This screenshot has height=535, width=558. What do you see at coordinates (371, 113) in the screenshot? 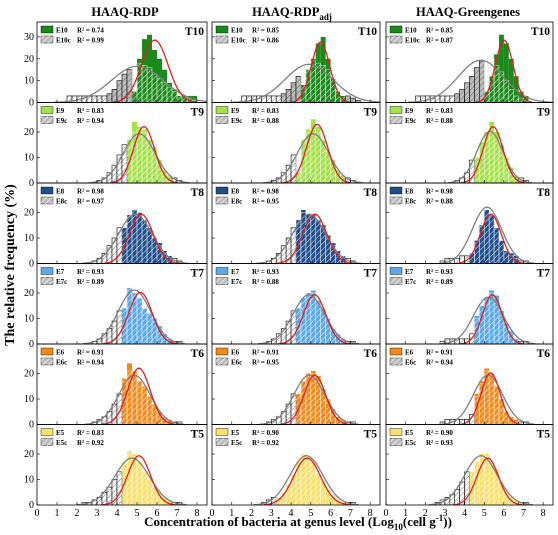
I see `panel-label: T9` at bounding box center [371, 113].